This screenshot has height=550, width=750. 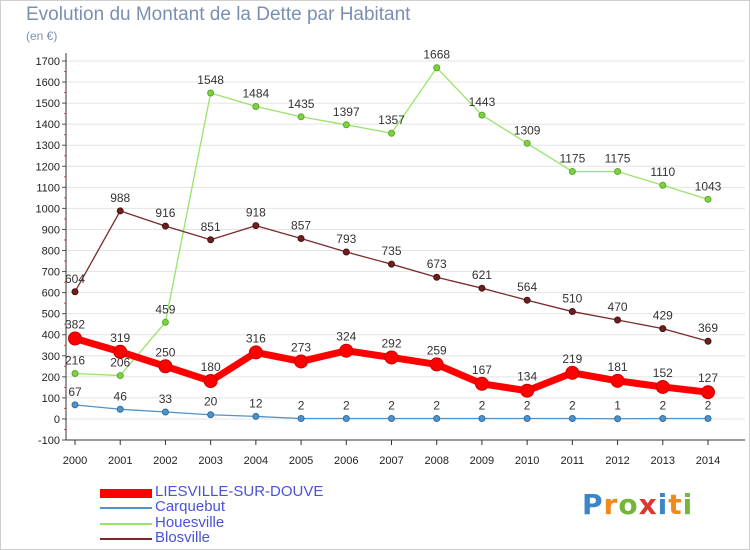 What do you see at coordinates (48, 104) in the screenshot?
I see `y-tick-label: 1500` at bounding box center [48, 104].